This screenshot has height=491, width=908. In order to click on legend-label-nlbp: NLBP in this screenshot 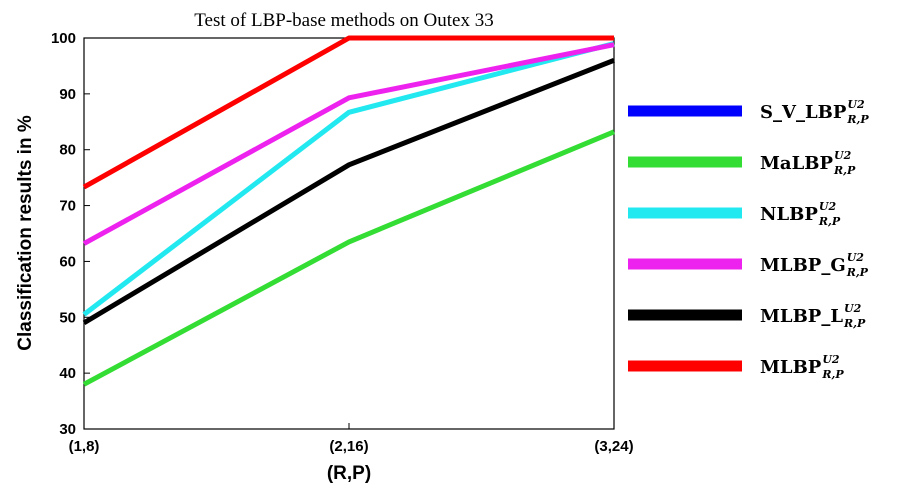, I will do `click(789, 214)`.